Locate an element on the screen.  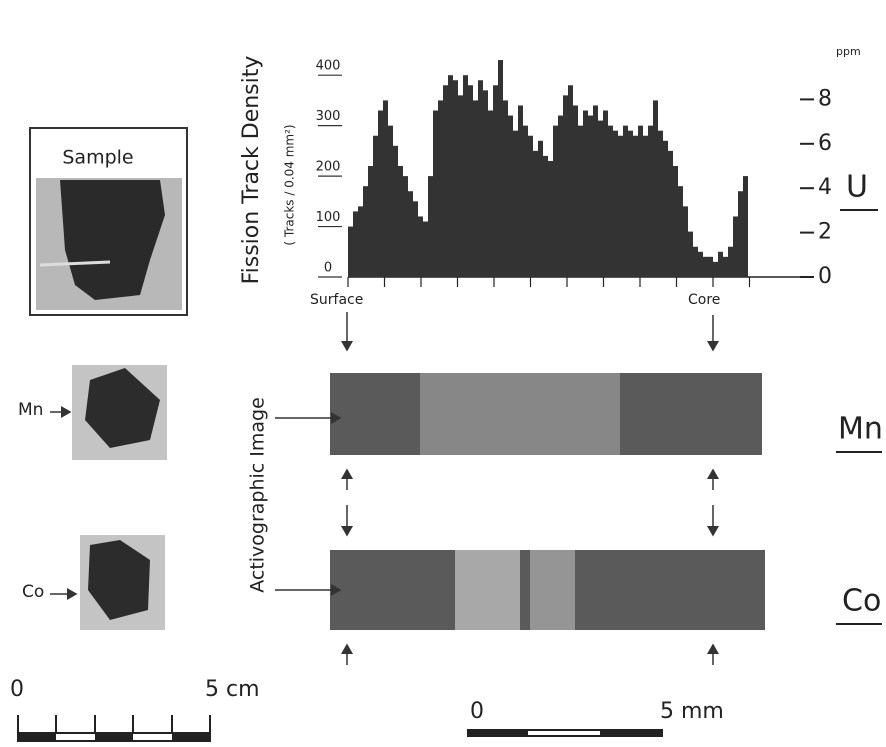
scale-cm-bar is located at coordinates (114, 728).